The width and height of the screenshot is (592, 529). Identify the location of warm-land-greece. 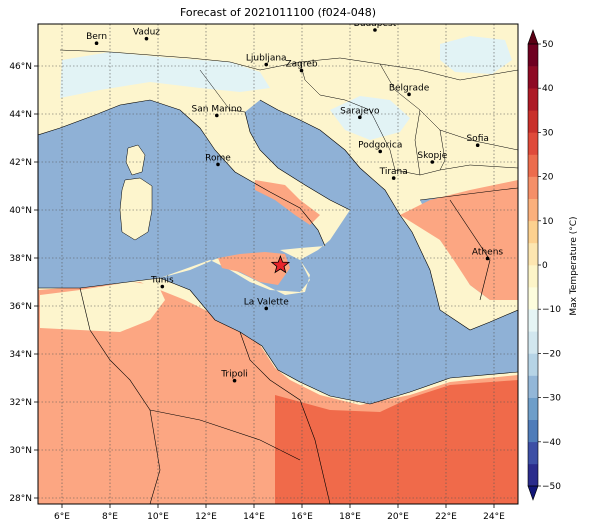
(459, 240).